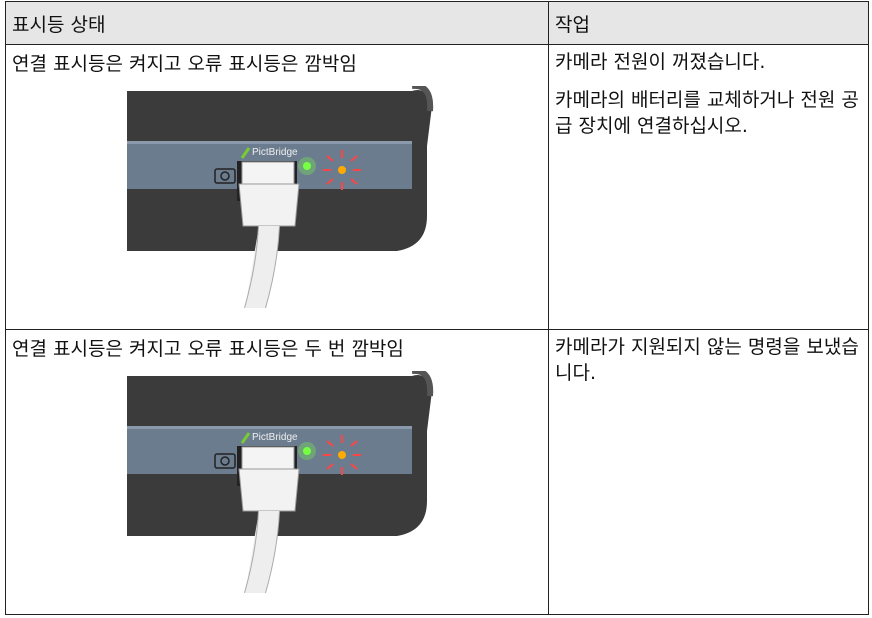 The width and height of the screenshot is (872, 618). I want to click on action-text: 카메라가 지원되지 않는 명령을 보냈습니다., so click(707, 360).